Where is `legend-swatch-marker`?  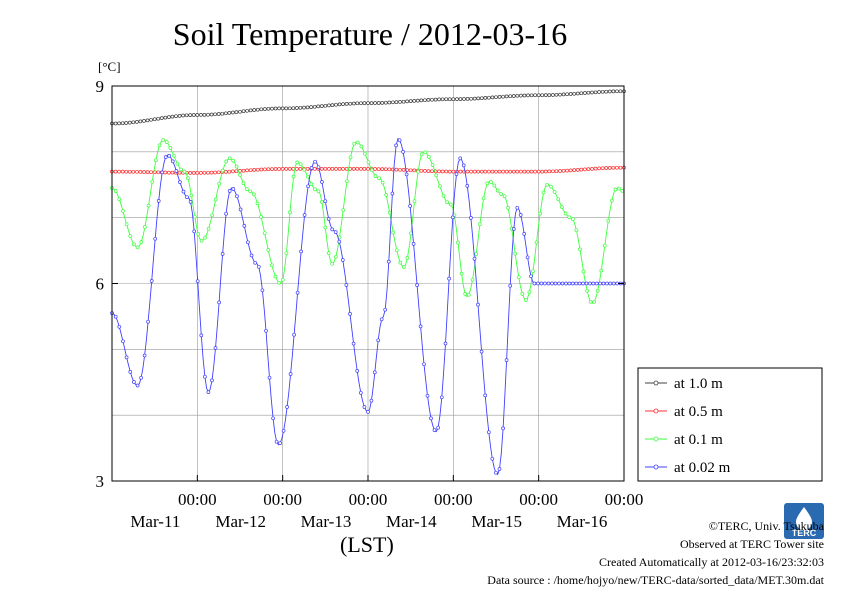
legend-swatch-marker is located at coordinates (656, 439).